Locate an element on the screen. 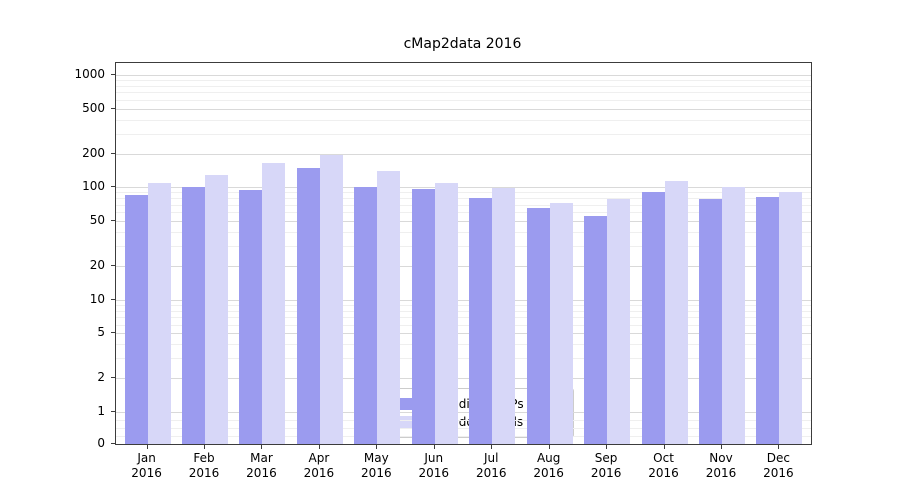 This screenshot has height=500, width=900. bar-nb-of-distinct-ips-jan is located at coordinates (136, 319).